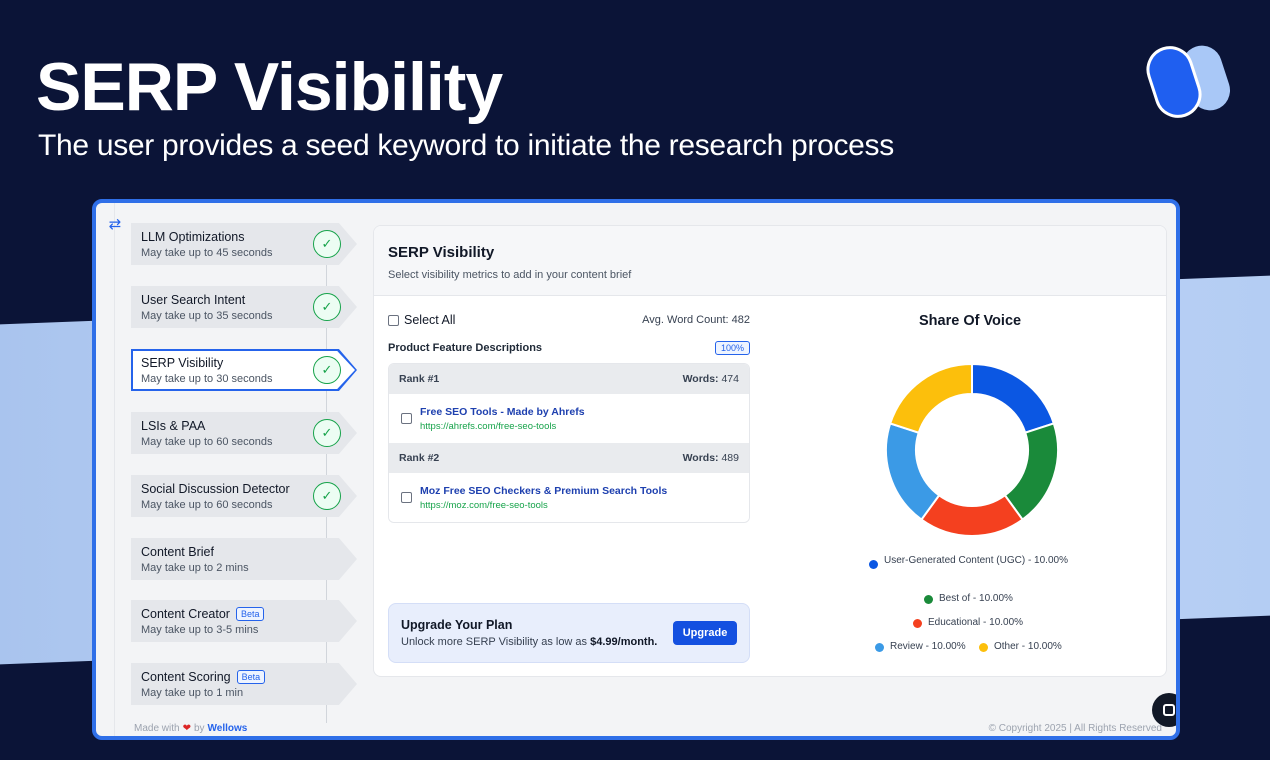 The width and height of the screenshot is (1270, 760). What do you see at coordinates (705, 633) in the screenshot?
I see `upgrade-button: Upgrade` at bounding box center [705, 633].